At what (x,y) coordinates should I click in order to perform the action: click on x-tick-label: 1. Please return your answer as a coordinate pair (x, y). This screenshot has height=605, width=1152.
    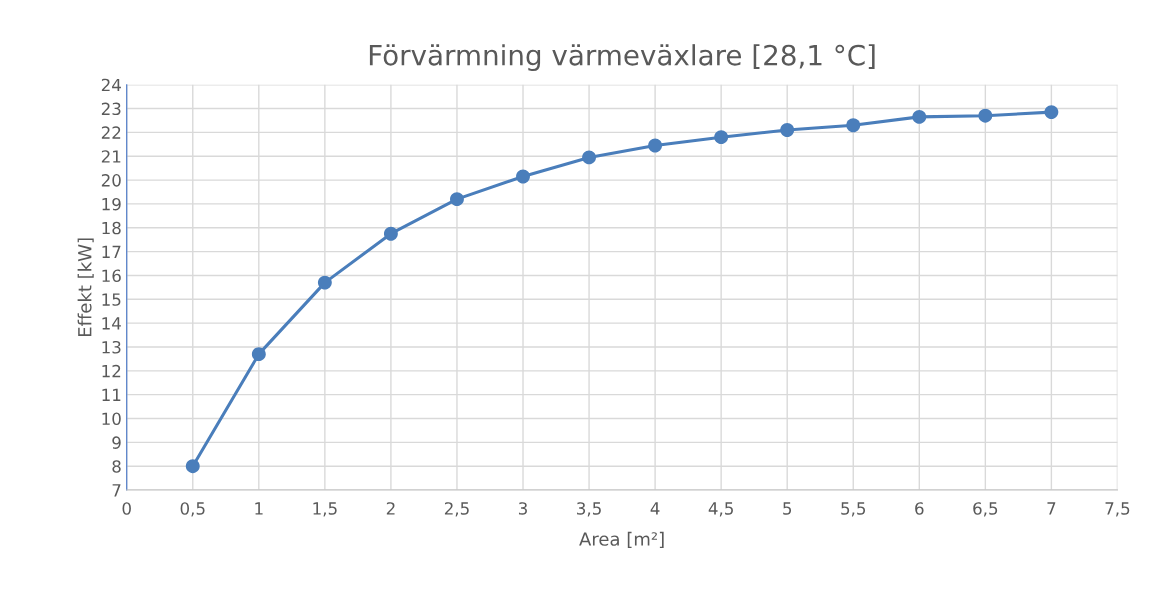
    Looking at the image, I should click on (259, 508).